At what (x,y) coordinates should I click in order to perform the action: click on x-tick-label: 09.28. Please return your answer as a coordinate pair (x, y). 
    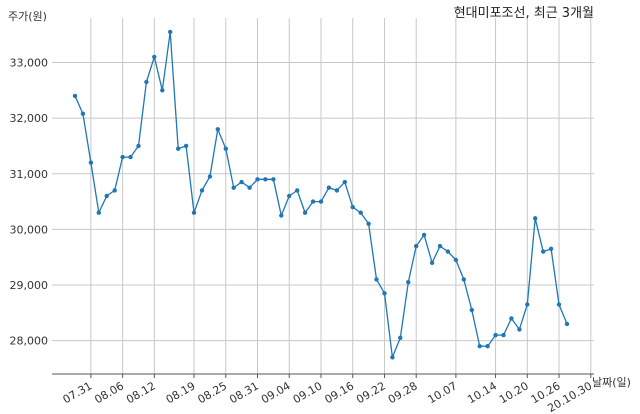
    Looking at the image, I should click on (403, 392).